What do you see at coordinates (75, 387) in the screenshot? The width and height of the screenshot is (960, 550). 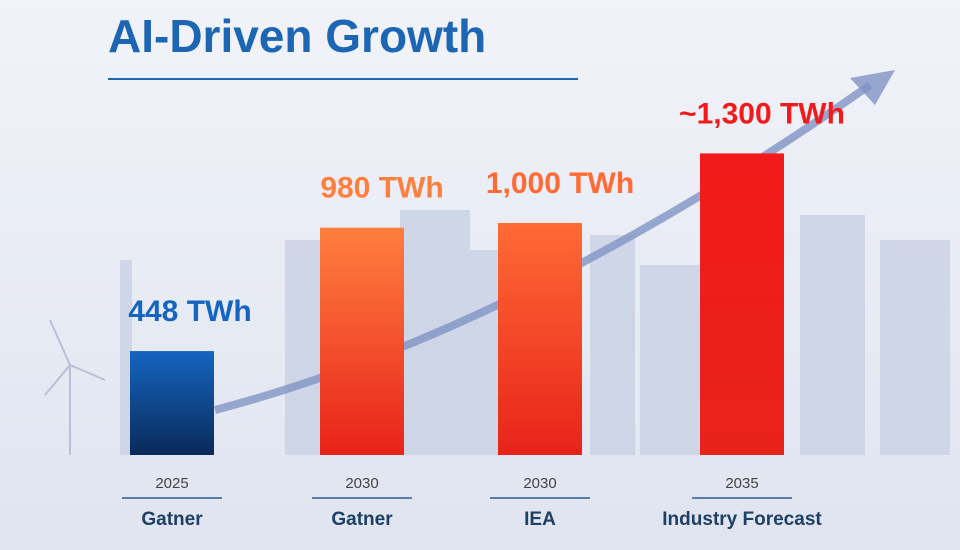 I see `wind-turbines` at bounding box center [75, 387].